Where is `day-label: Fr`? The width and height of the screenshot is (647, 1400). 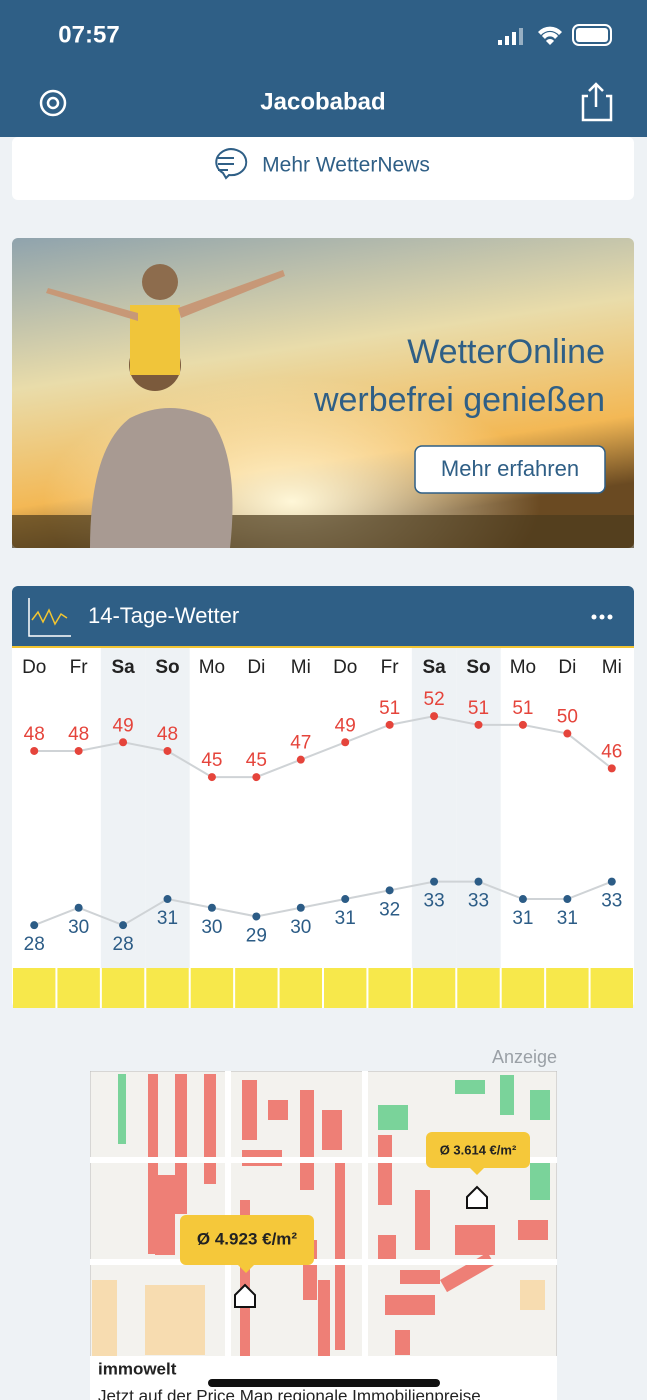
day-label: Fr is located at coordinates (79, 667).